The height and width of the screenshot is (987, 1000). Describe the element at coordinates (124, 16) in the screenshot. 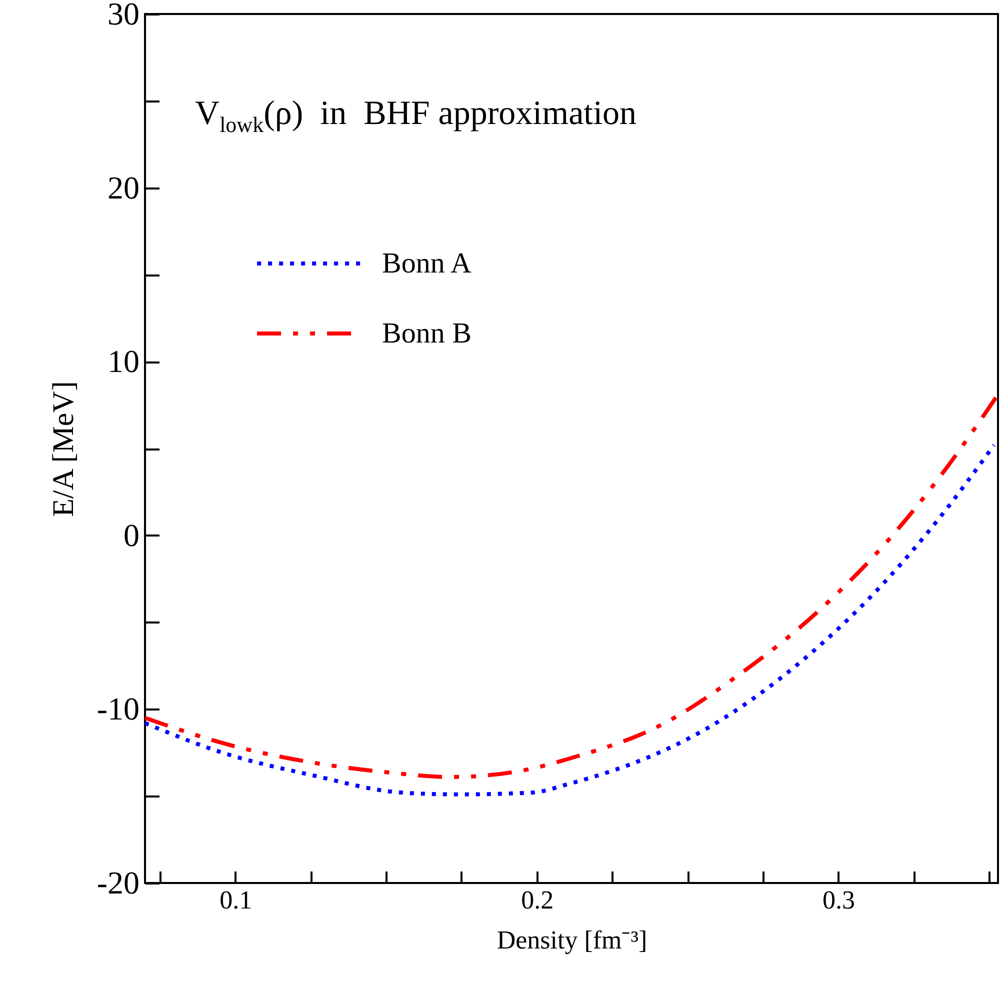

I see `y-tick-label: 30` at that location.